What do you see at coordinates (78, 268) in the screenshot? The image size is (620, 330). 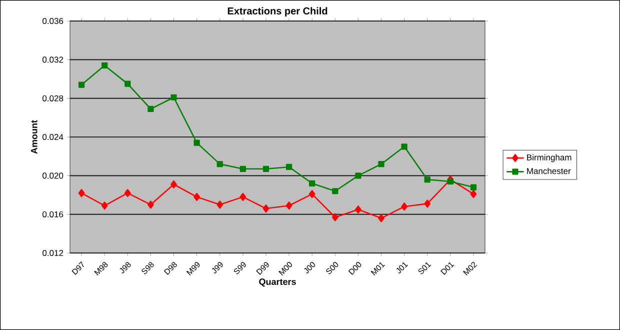 I see `x-tick-label: D97` at bounding box center [78, 268].